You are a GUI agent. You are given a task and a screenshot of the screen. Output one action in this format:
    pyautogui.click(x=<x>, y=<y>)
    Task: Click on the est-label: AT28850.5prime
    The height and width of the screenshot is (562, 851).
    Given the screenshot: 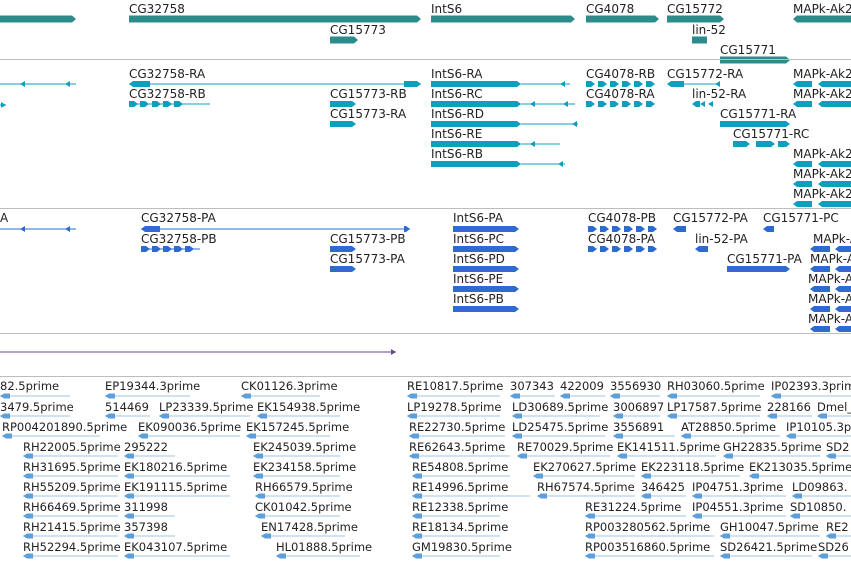 What is the action you would take?
    pyautogui.click(x=729, y=427)
    